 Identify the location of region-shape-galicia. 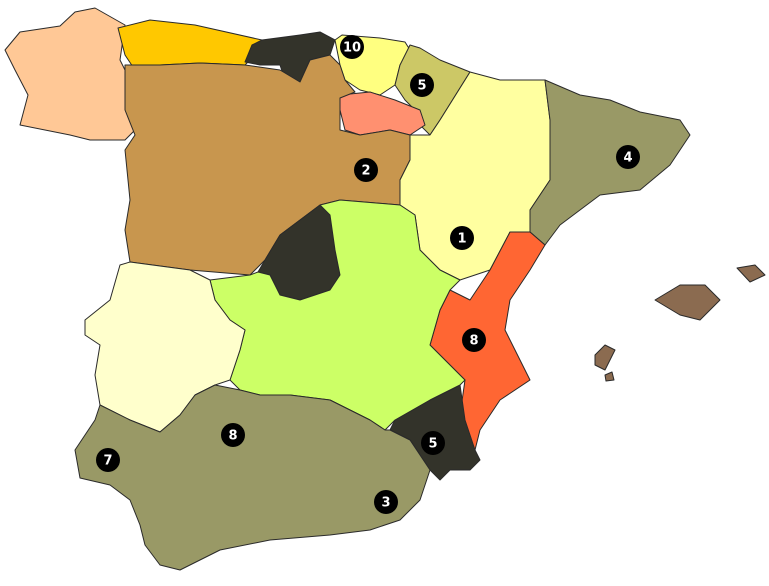
(70, 74).